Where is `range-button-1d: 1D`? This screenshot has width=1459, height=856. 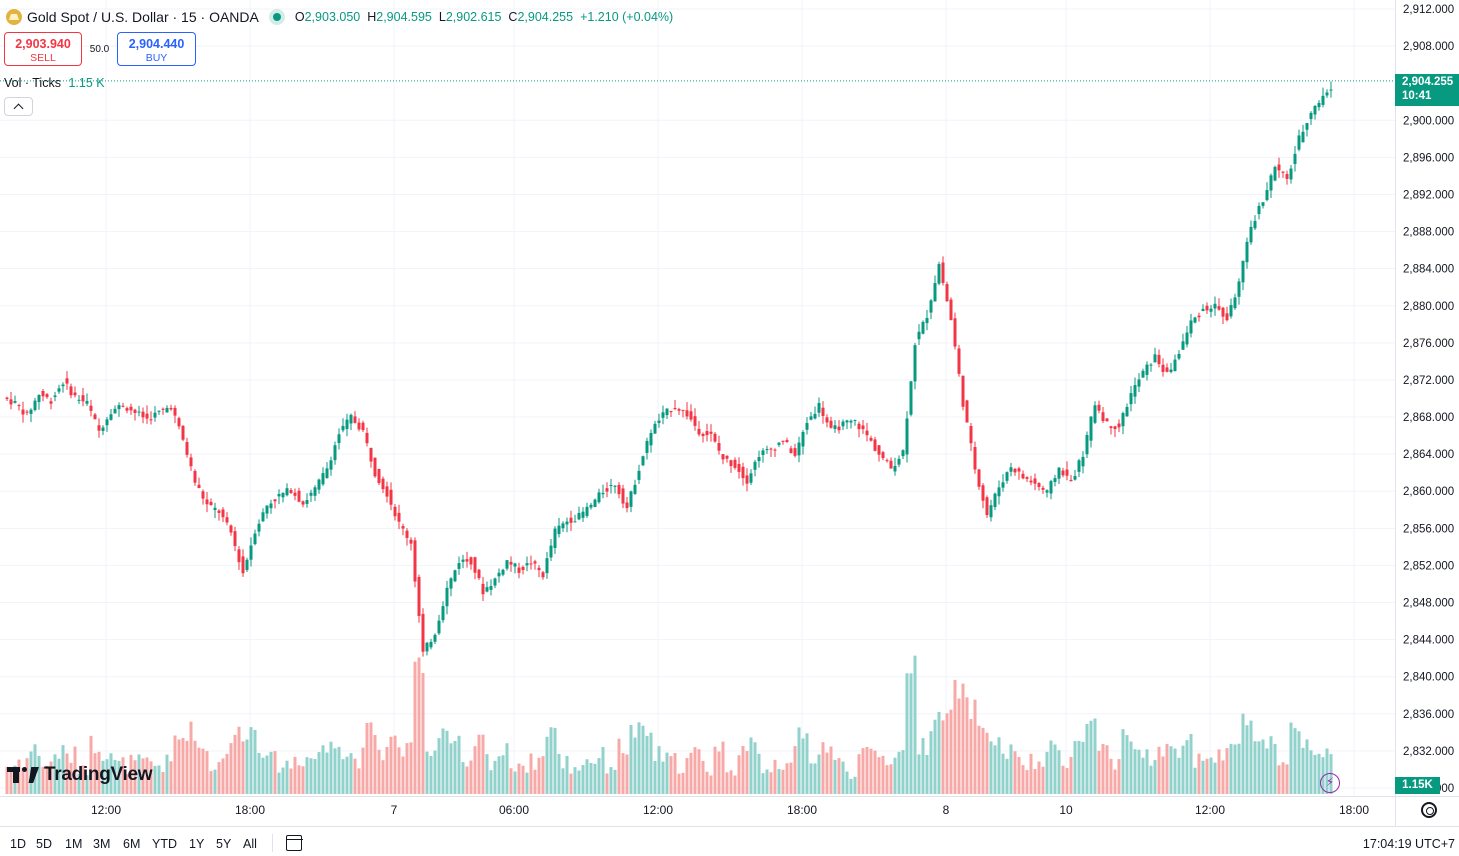
range-button-1d: 1D is located at coordinates (18, 844).